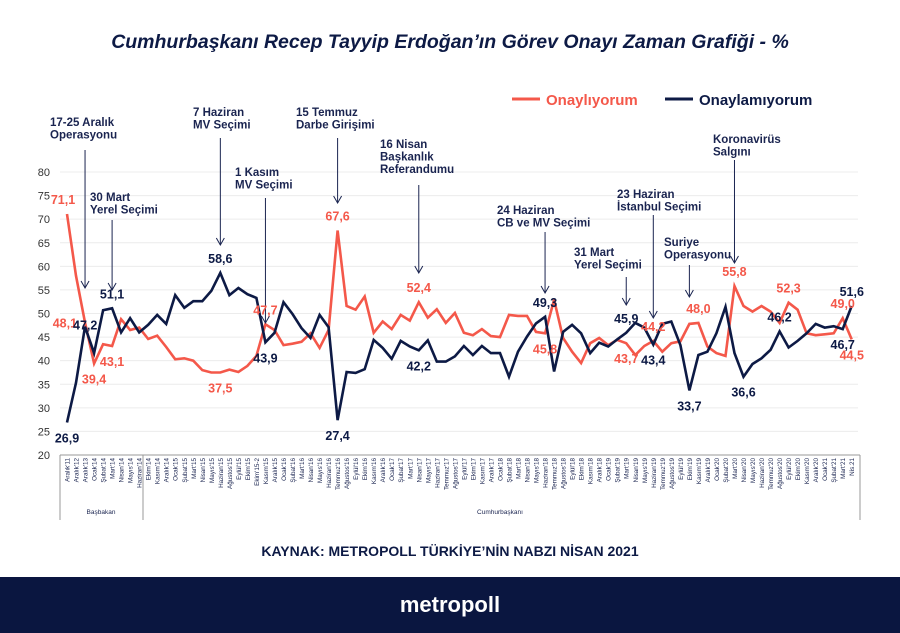 This screenshot has height=633, width=900. Describe the element at coordinates (689, 406) in the screenshot. I see `data-label: 33,7` at that location.